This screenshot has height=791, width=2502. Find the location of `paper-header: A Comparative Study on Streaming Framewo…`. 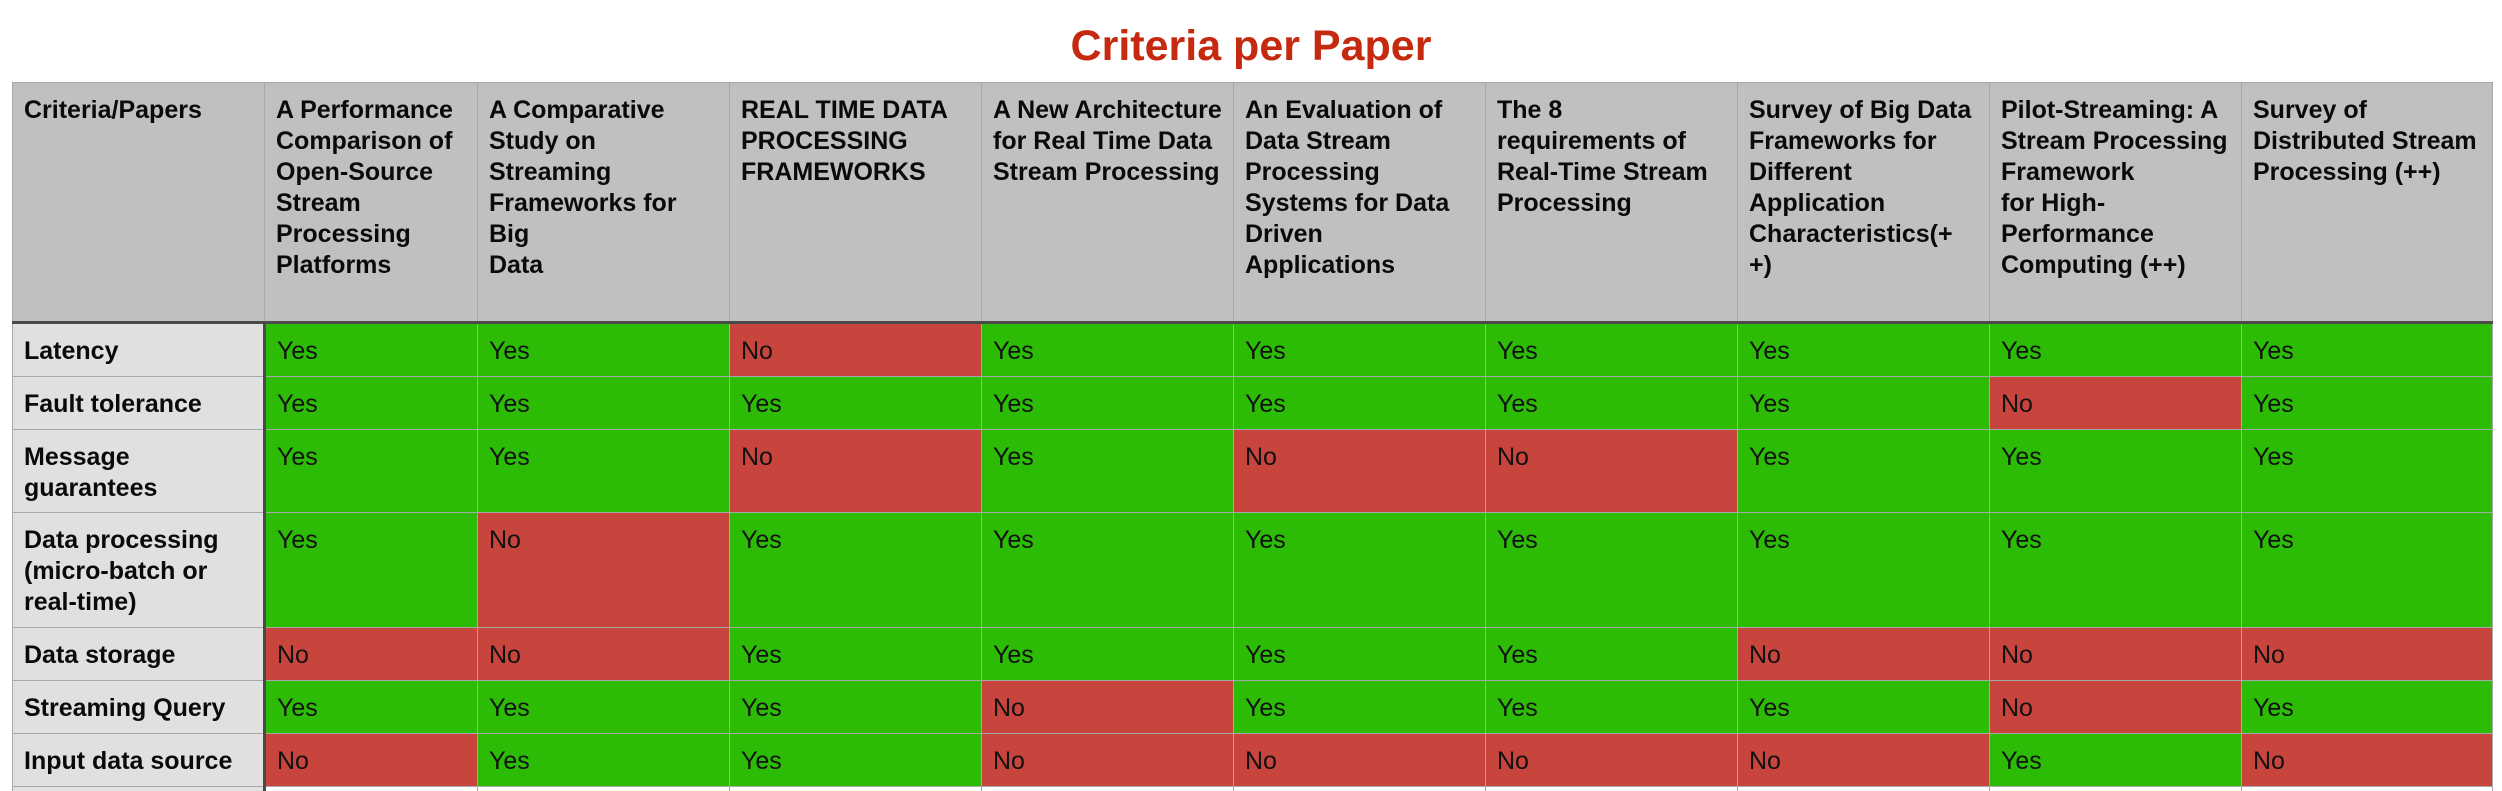

paper-header: A Comparative Study on Streaming Framewo… is located at coordinates (604, 203).